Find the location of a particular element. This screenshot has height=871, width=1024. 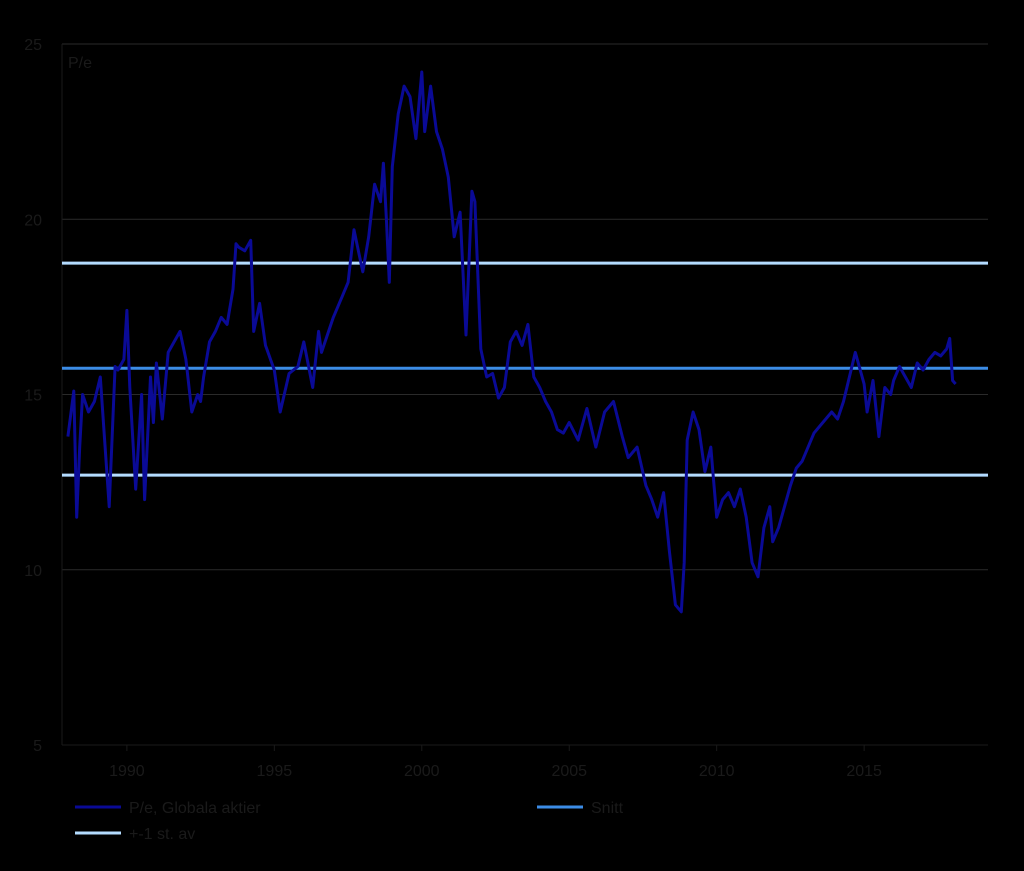

y-tick-label-25: 25 is located at coordinates (33, 45).